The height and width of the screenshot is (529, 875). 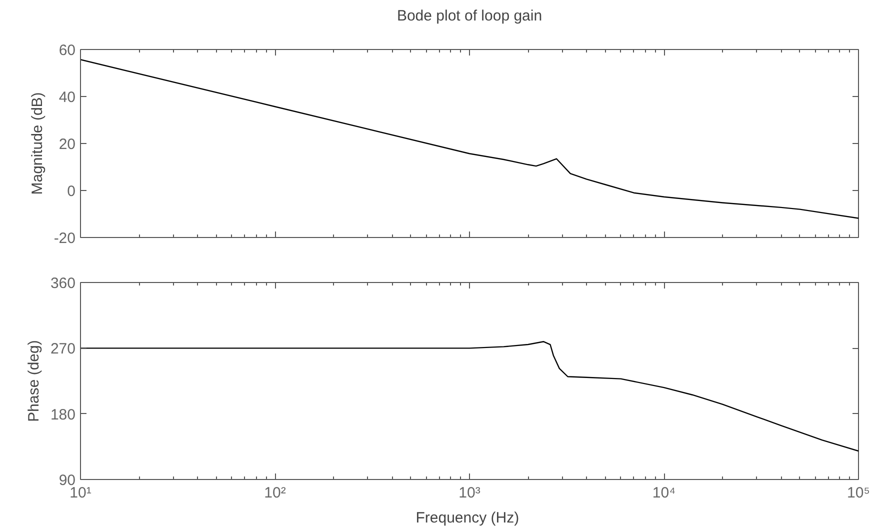 What do you see at coordinates (33, 381) in the screenshot?
I see `y-axis-title: Phase (deg)` at bounding box center [33, 381].